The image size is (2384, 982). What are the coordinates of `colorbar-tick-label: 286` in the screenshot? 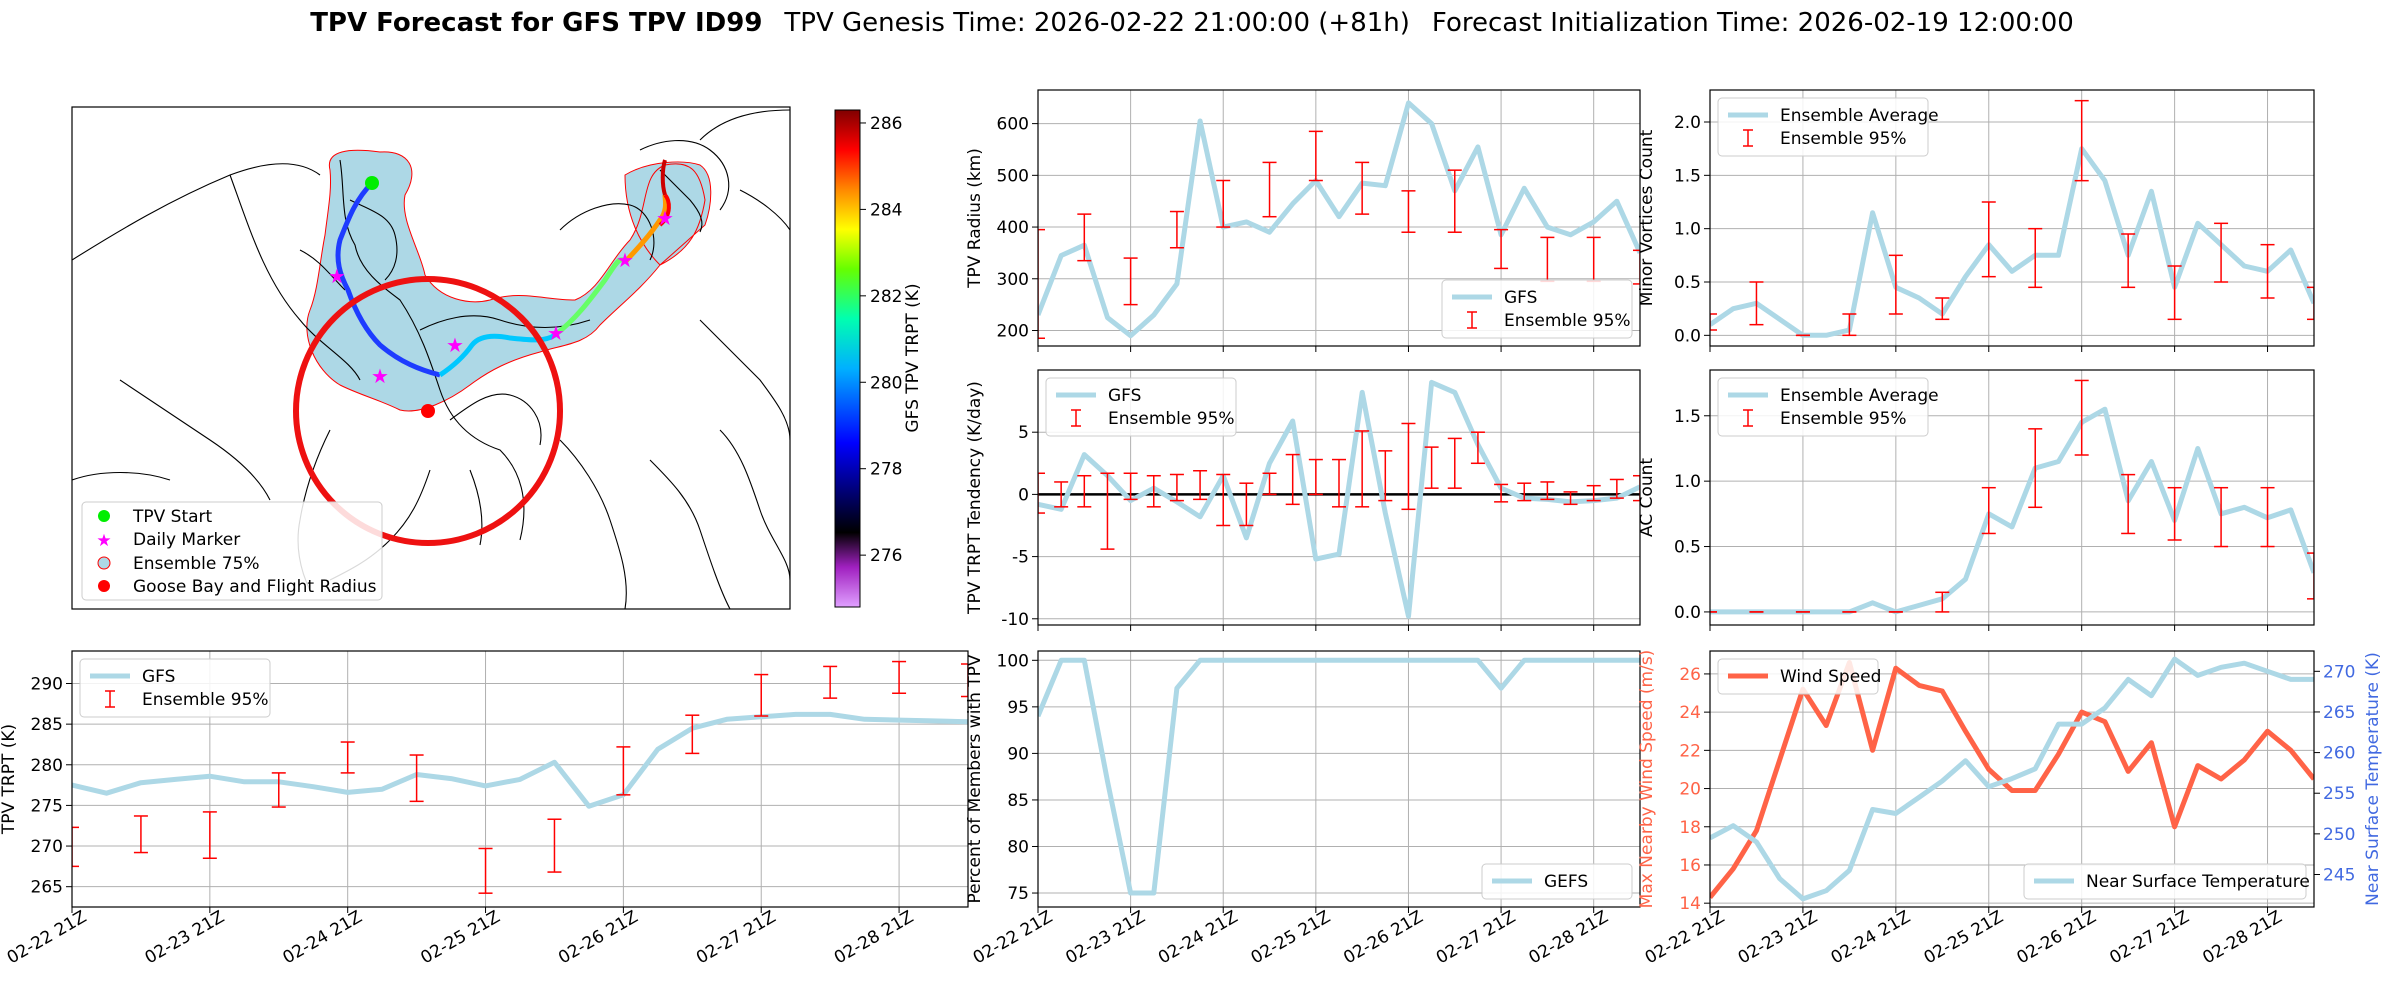 It's located at (886, 124).